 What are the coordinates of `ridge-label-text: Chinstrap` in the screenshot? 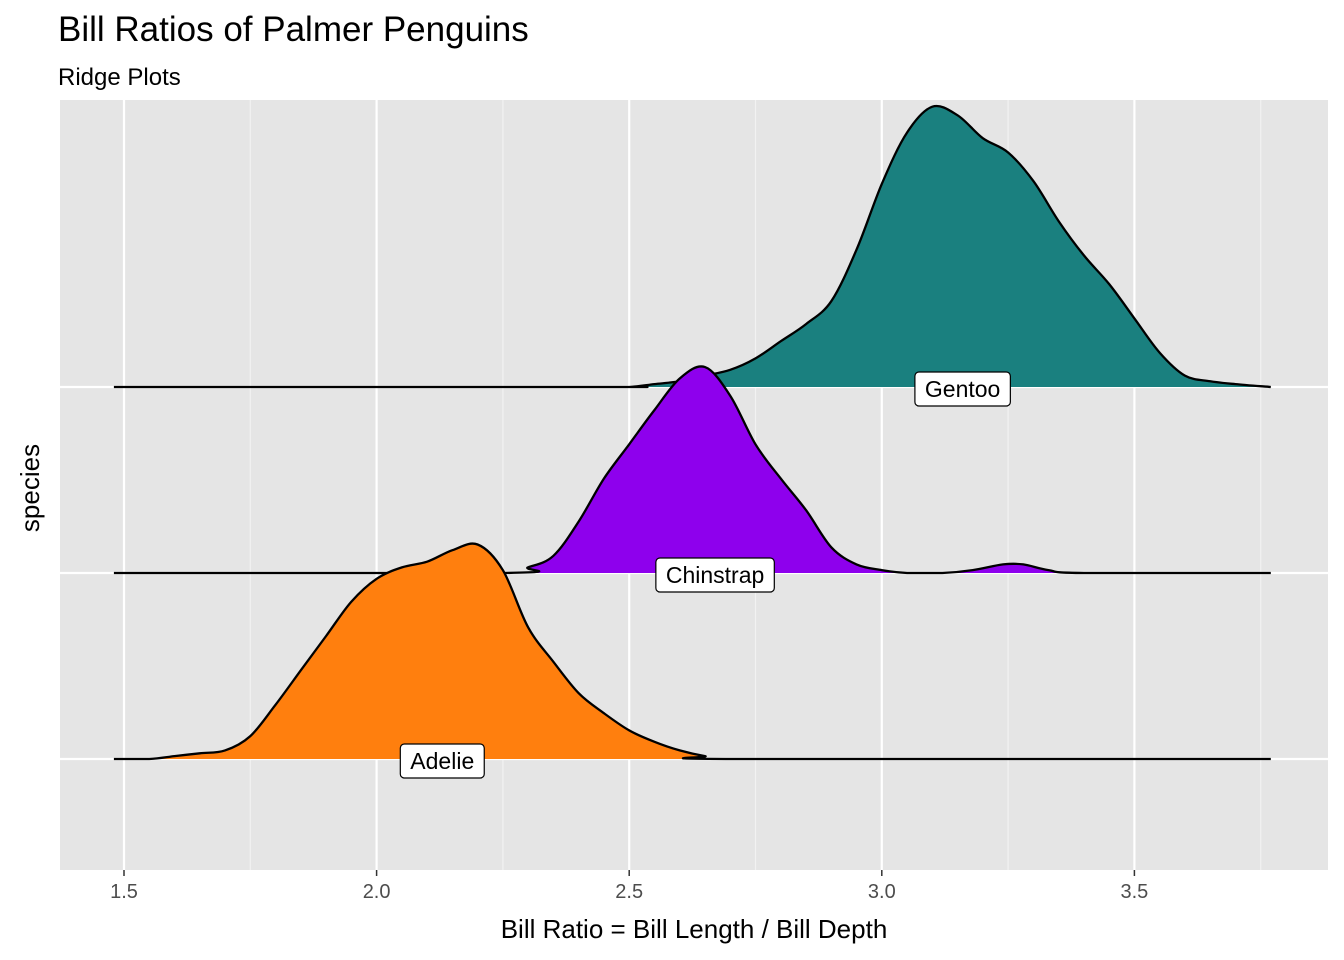 It's located at (715, 575).